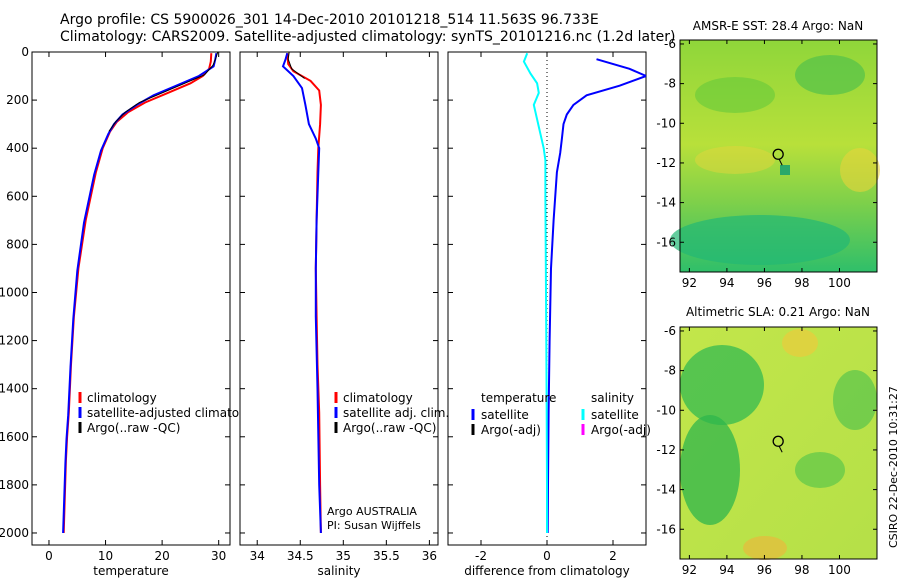  Describe the element at coordinates (25, 52) in the screenshot. I see `y-tick-label: 0` at that location.